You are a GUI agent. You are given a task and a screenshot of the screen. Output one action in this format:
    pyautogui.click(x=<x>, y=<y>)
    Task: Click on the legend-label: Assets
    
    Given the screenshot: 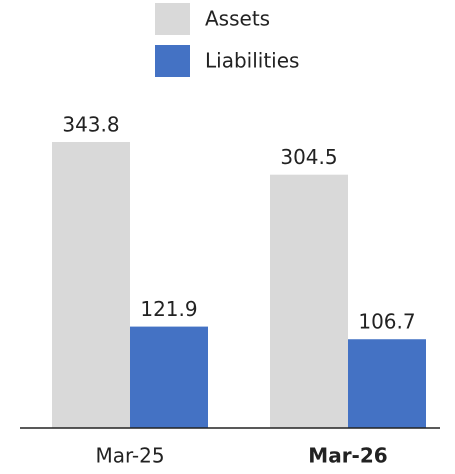 What is the action you would take?
    pyautogui.click(x=237, y=19)
    